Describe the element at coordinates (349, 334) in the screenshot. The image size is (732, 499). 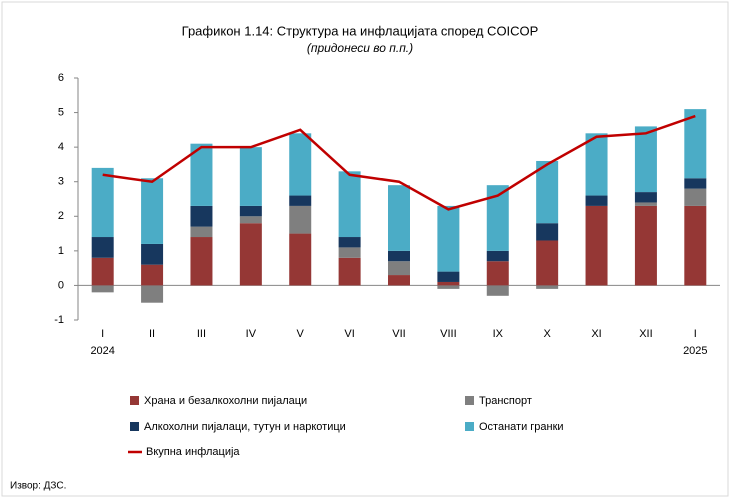
I see `x-tick-label: VI` at that location.